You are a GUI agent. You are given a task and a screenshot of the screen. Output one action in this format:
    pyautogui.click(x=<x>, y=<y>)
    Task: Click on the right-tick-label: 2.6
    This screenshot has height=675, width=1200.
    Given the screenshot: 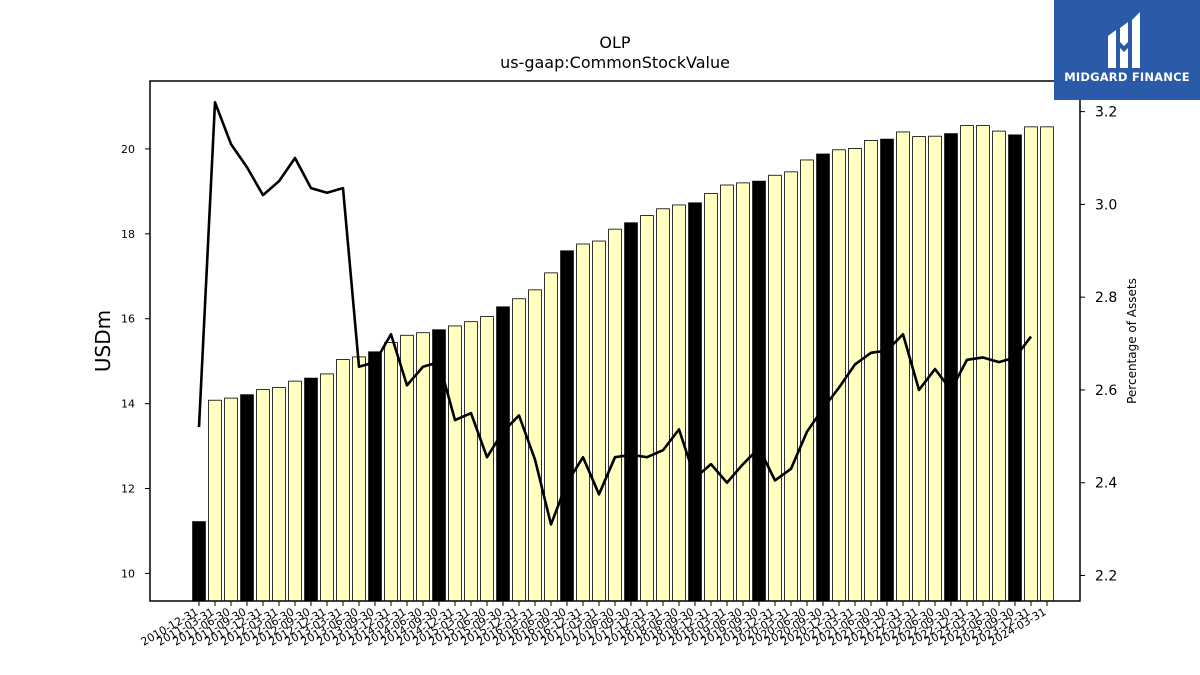 What is the action you would take?
    pyautogui.click(x=1106, y=391)
    